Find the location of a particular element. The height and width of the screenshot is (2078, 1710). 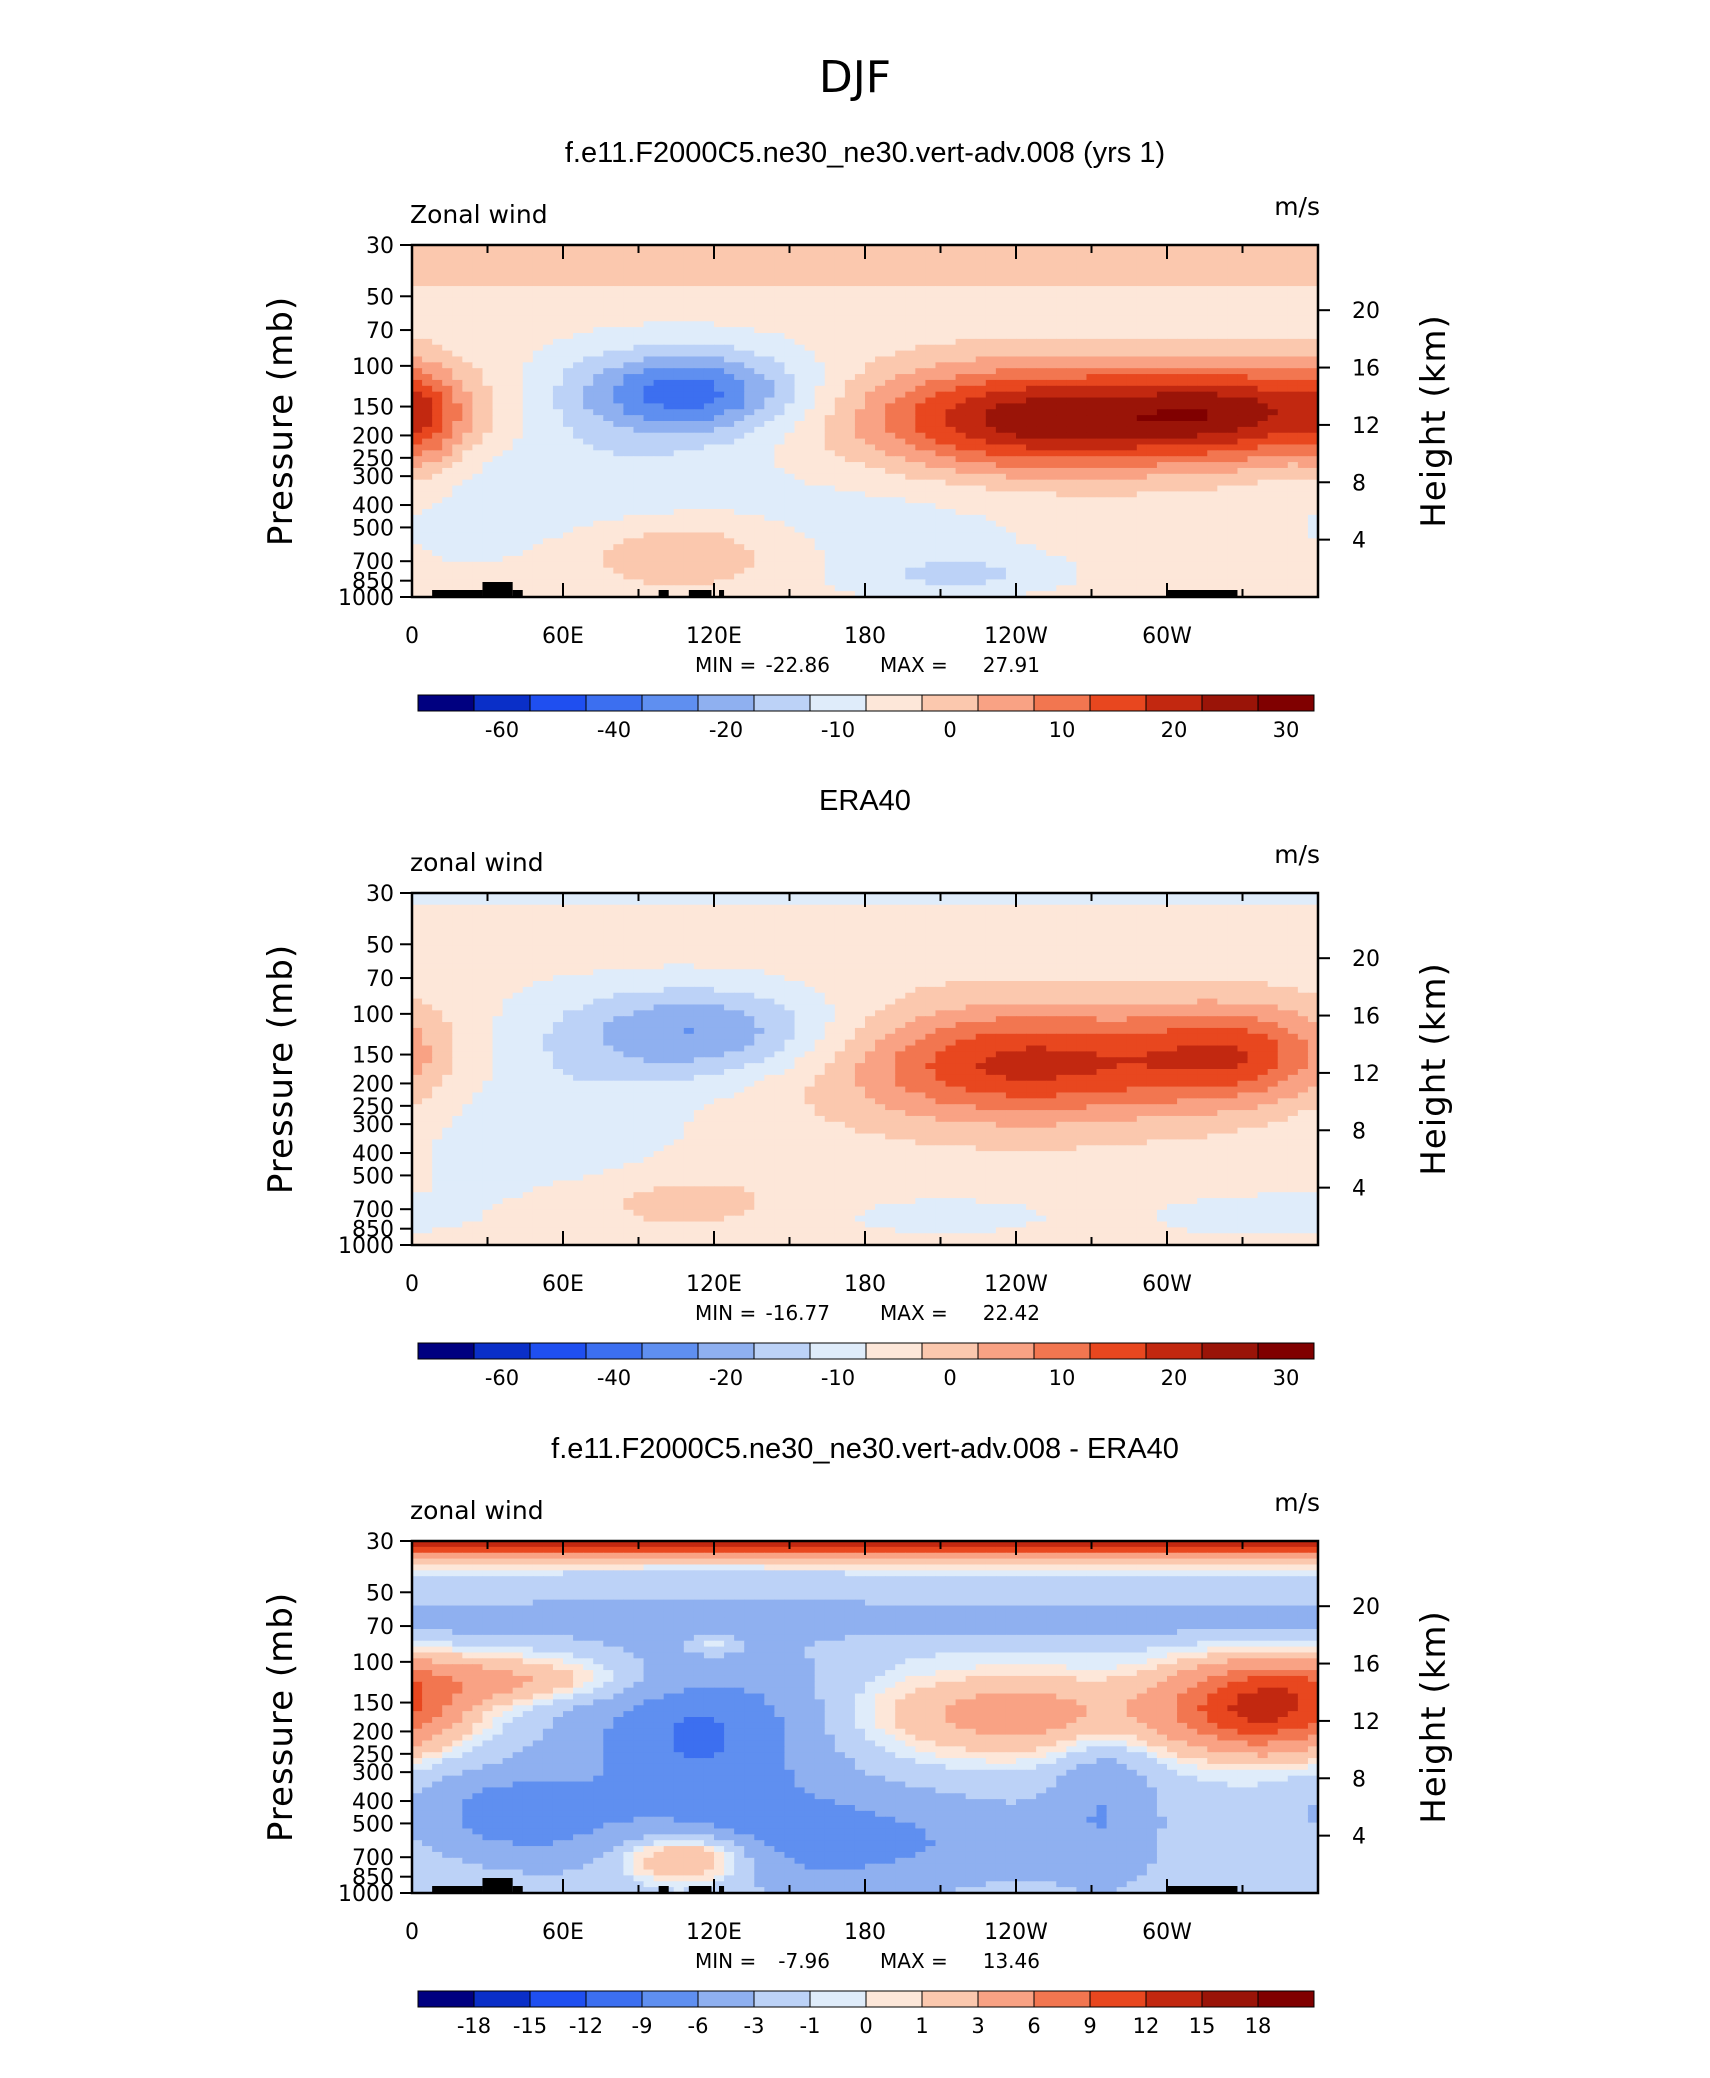

height-tick-label: 16 is located at coordinates (1366, 369).